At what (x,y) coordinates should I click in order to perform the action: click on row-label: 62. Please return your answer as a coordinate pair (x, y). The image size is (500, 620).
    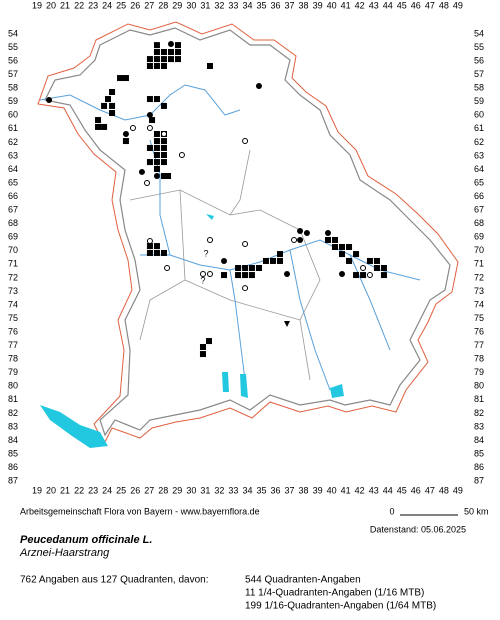
    Looking at the image, I should click on (479, 142).